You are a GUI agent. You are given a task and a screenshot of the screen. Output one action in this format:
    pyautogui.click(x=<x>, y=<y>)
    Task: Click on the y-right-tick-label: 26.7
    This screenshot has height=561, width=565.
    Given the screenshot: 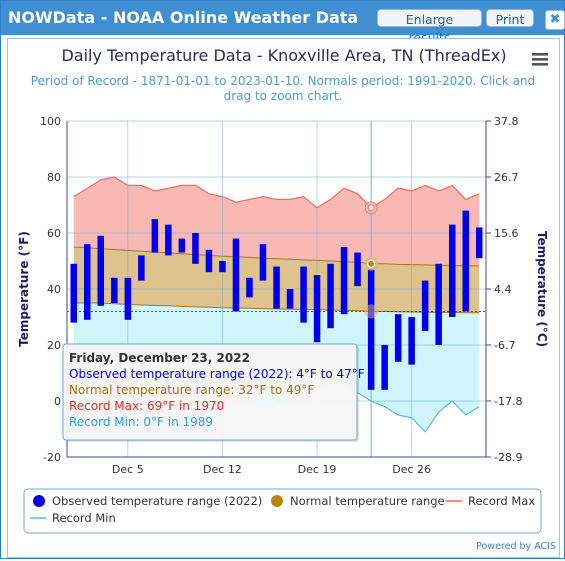 What is the action you would take?
    pyautogui.click(x=506, y=177)
    